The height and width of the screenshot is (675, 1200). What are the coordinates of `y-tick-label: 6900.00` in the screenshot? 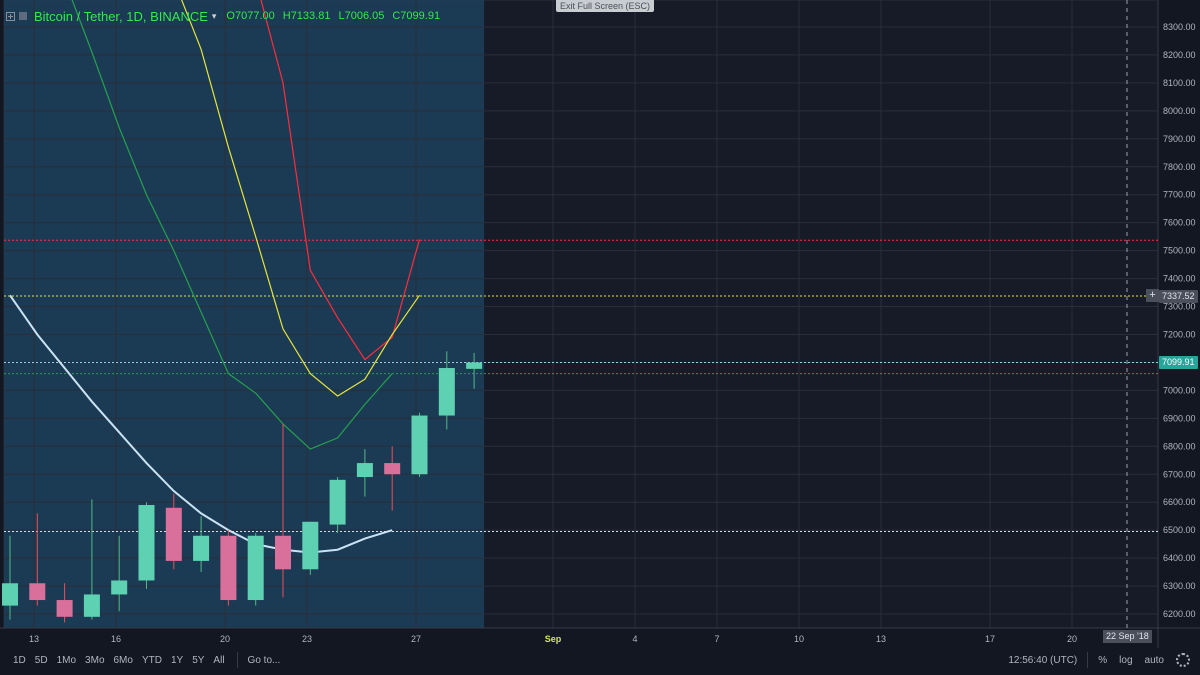 It's located at (1179, 418).